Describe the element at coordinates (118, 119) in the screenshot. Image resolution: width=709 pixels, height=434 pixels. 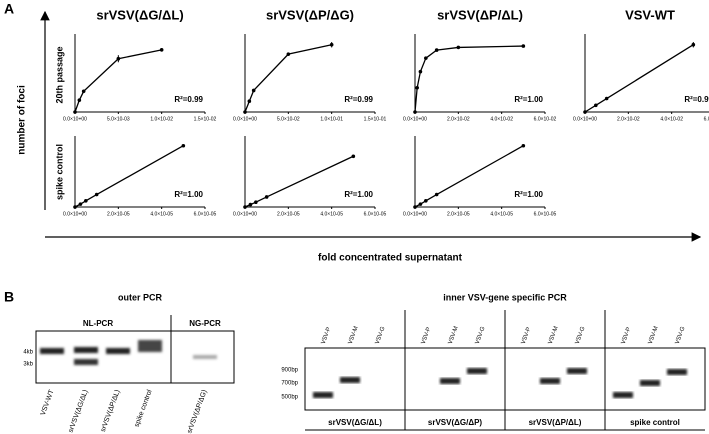
I see `x-tick-label: 5.0×10-03` at that location.